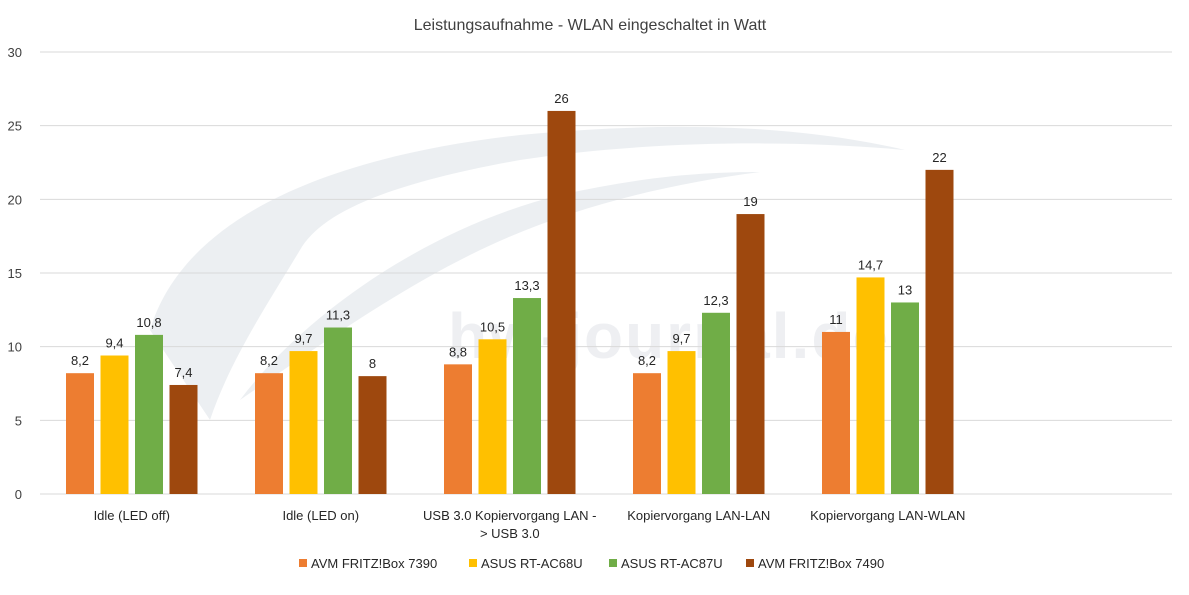 This screenshot has height=595, width=1189. What do you see at coordinates (836, 319) in the screenshot?
I see `data-label: 11` at bounding box center [836, 319].